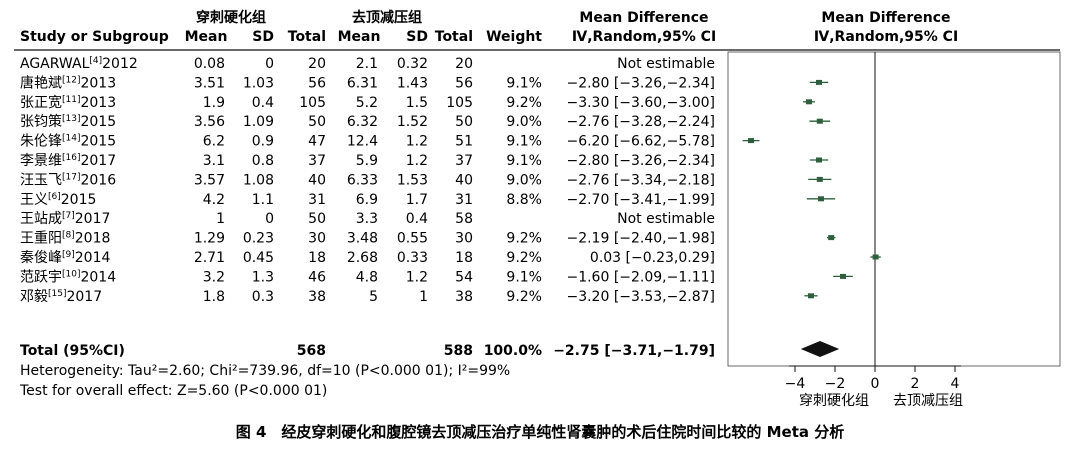 This screenshot has height=450, width=1080. I want to click on sd1-header: SD, so click(263, 37).